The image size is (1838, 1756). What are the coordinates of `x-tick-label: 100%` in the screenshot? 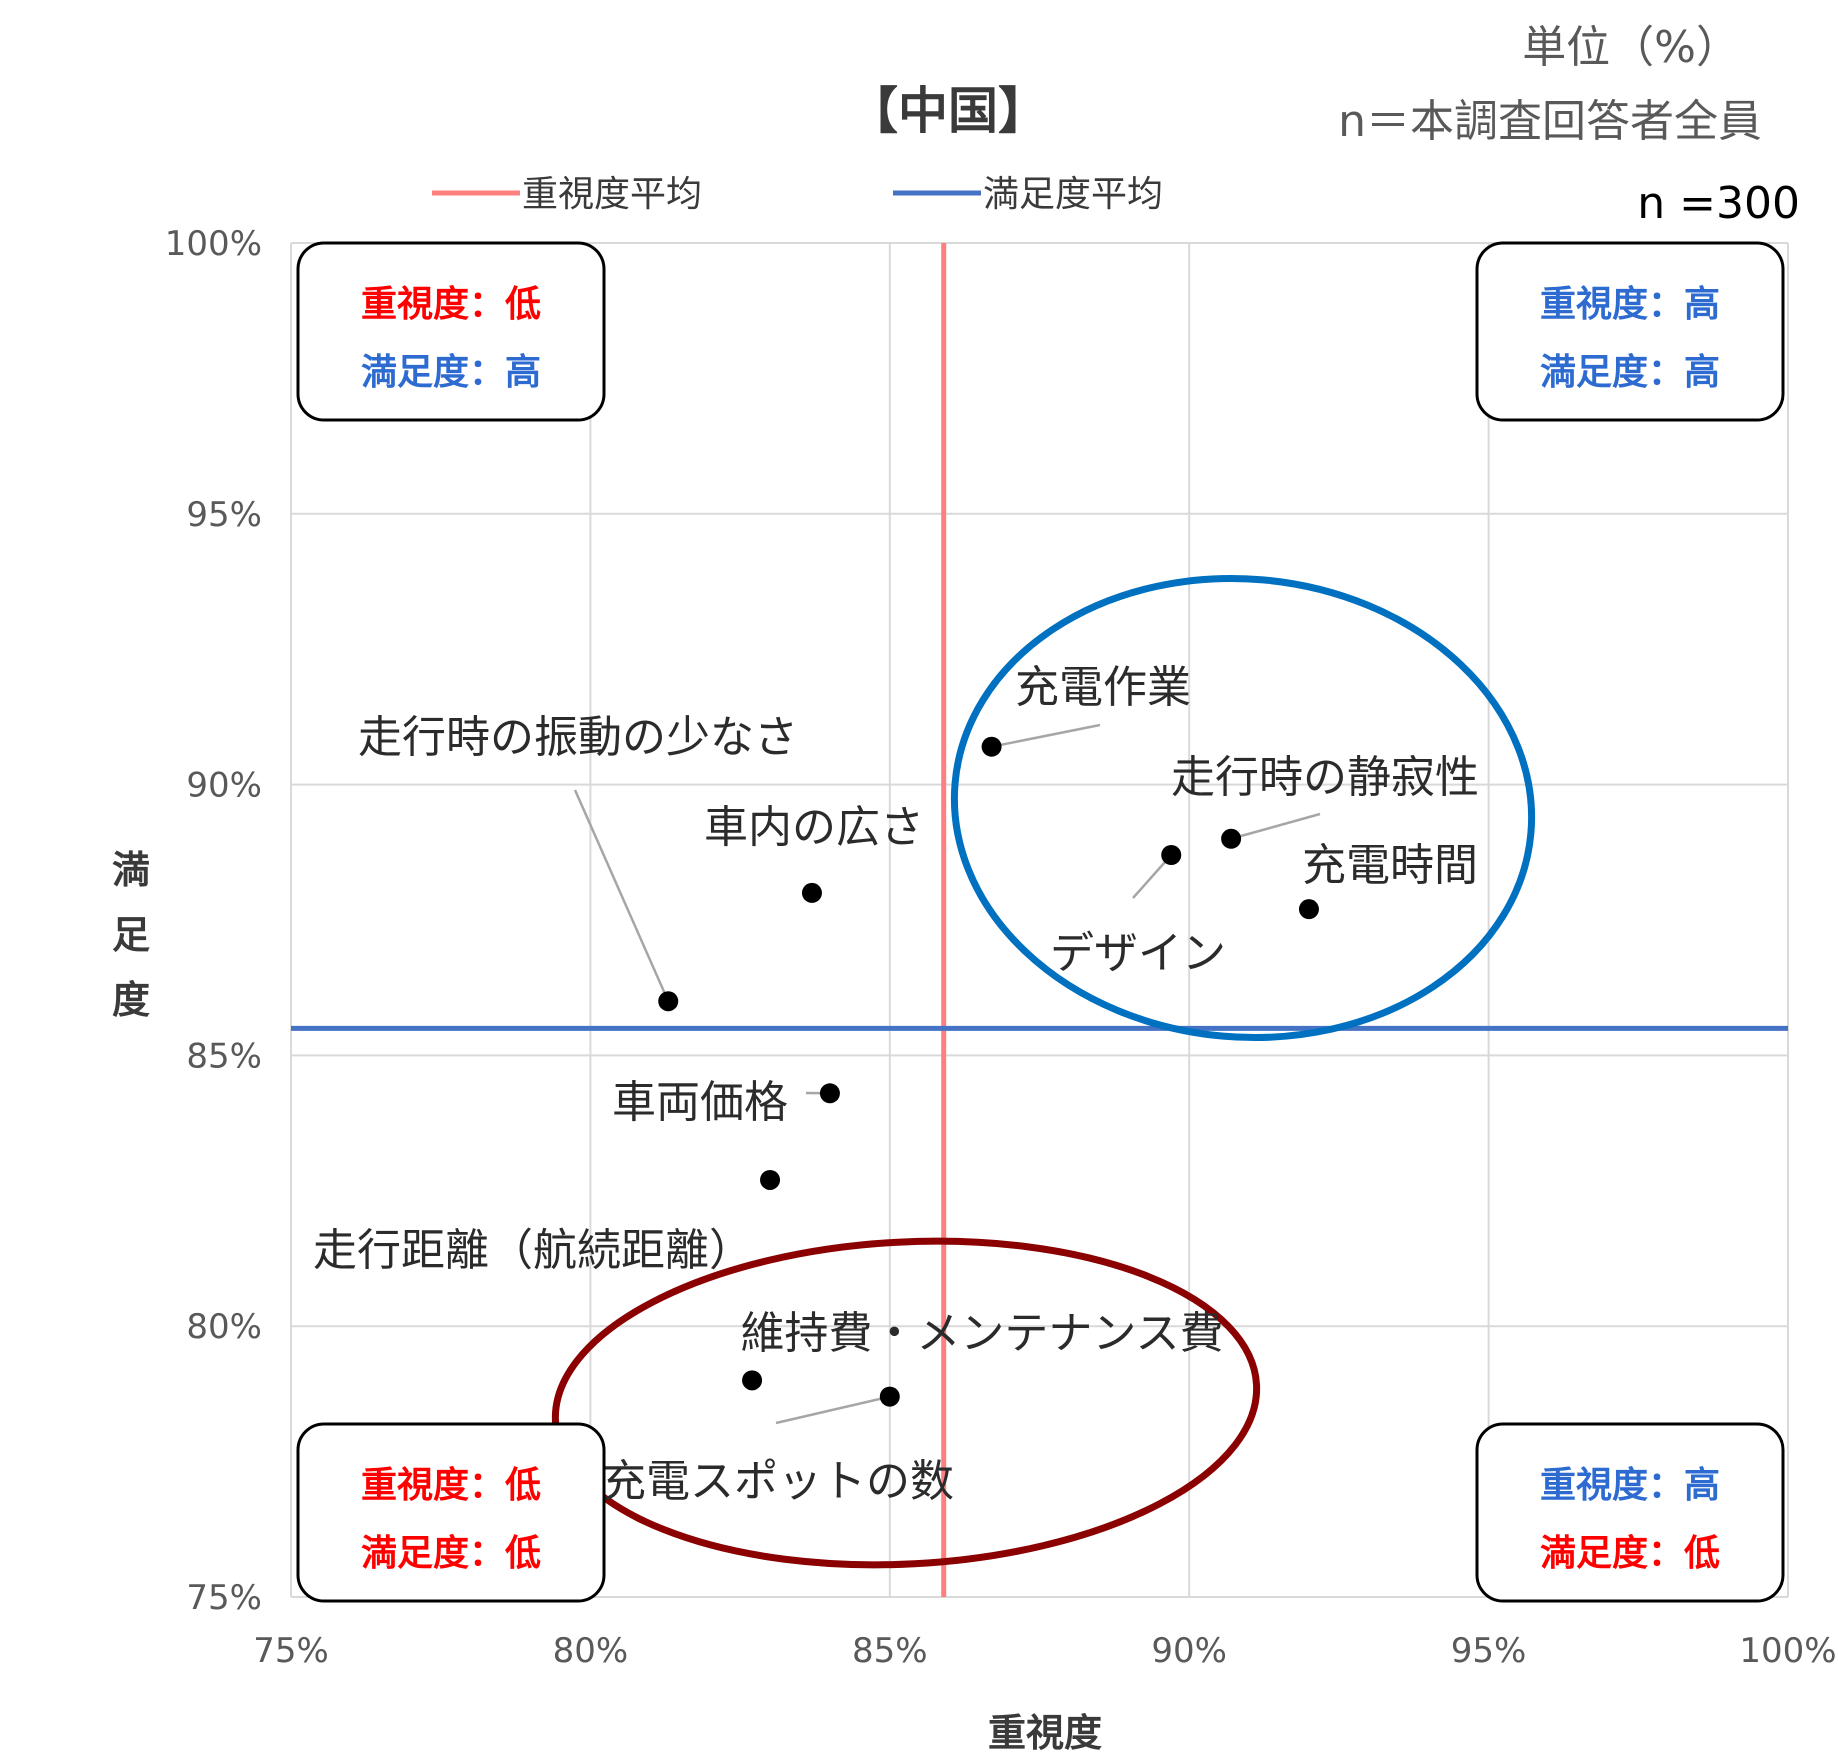 It's located at (1787, 1651).